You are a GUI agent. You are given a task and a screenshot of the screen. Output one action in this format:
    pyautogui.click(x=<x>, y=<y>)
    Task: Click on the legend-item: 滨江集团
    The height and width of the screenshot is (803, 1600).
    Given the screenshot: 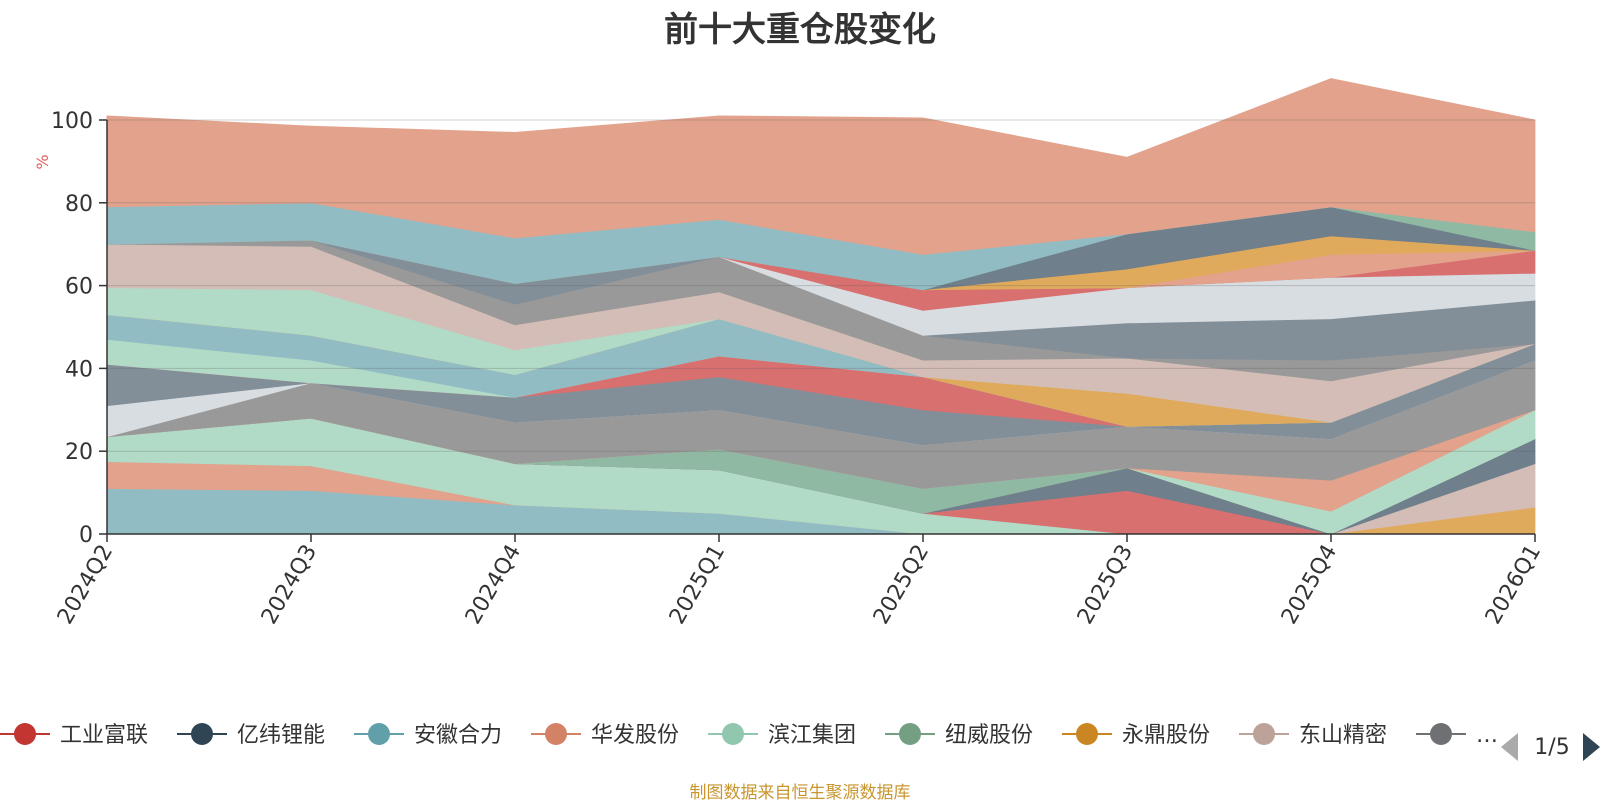 What is the action you would take?
    pyautogui.click(x=782, y=735)
    